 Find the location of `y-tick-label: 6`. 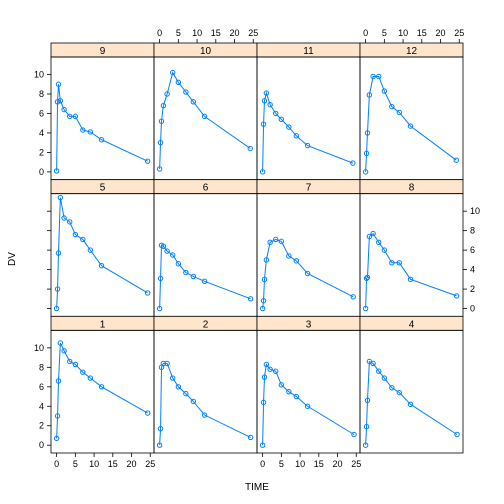

y-tick-label: 6 is located at coordinates (41, 113).